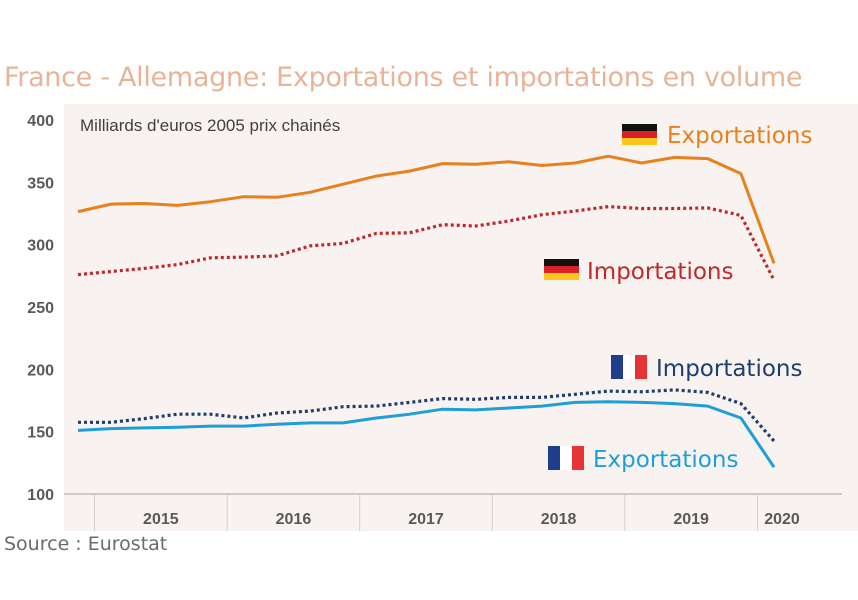  What do you see at coordinates (453, 512) in the screenshot?
I see `x-axis: 2015 2016 2017 2018 2019 2020` at bounding box center [453, 512].